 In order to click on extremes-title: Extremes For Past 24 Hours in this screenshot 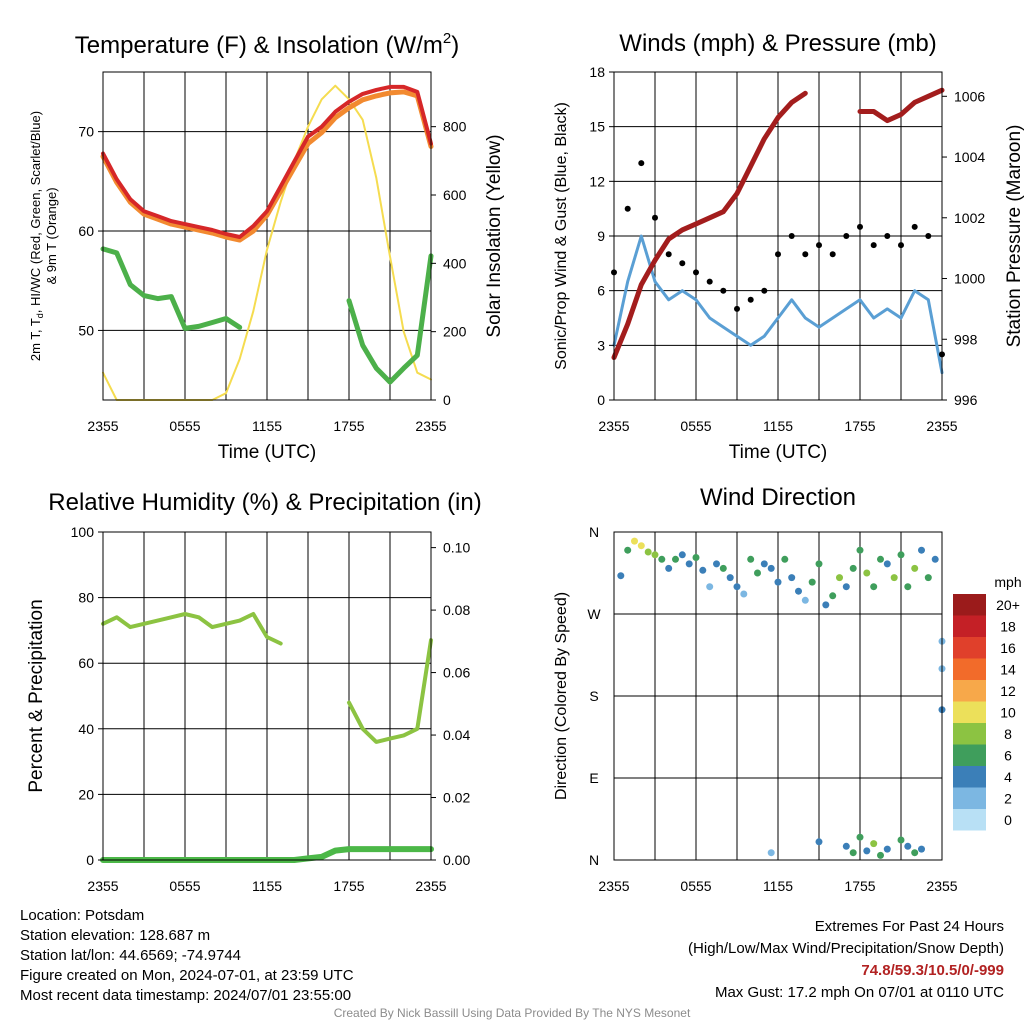, I will do `click(909, 926)`.